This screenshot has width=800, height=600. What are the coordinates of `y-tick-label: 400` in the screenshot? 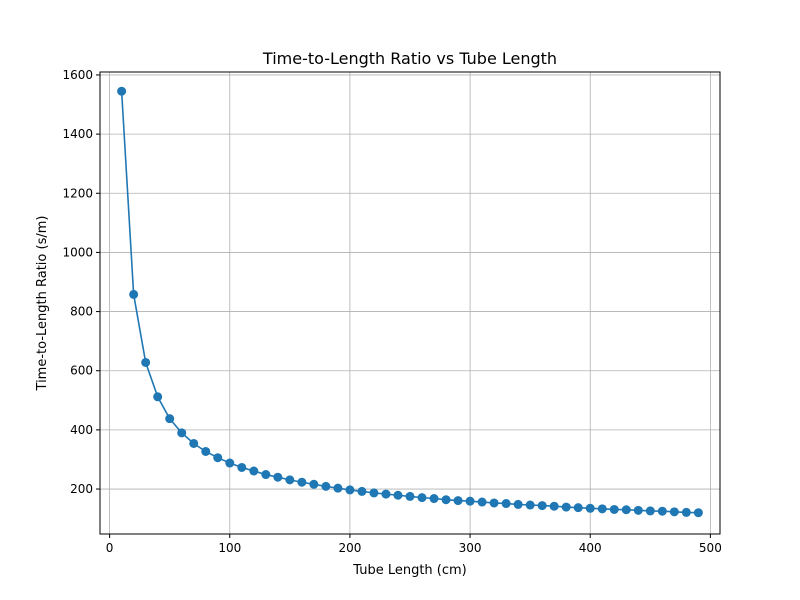 It's located at (81, 430).